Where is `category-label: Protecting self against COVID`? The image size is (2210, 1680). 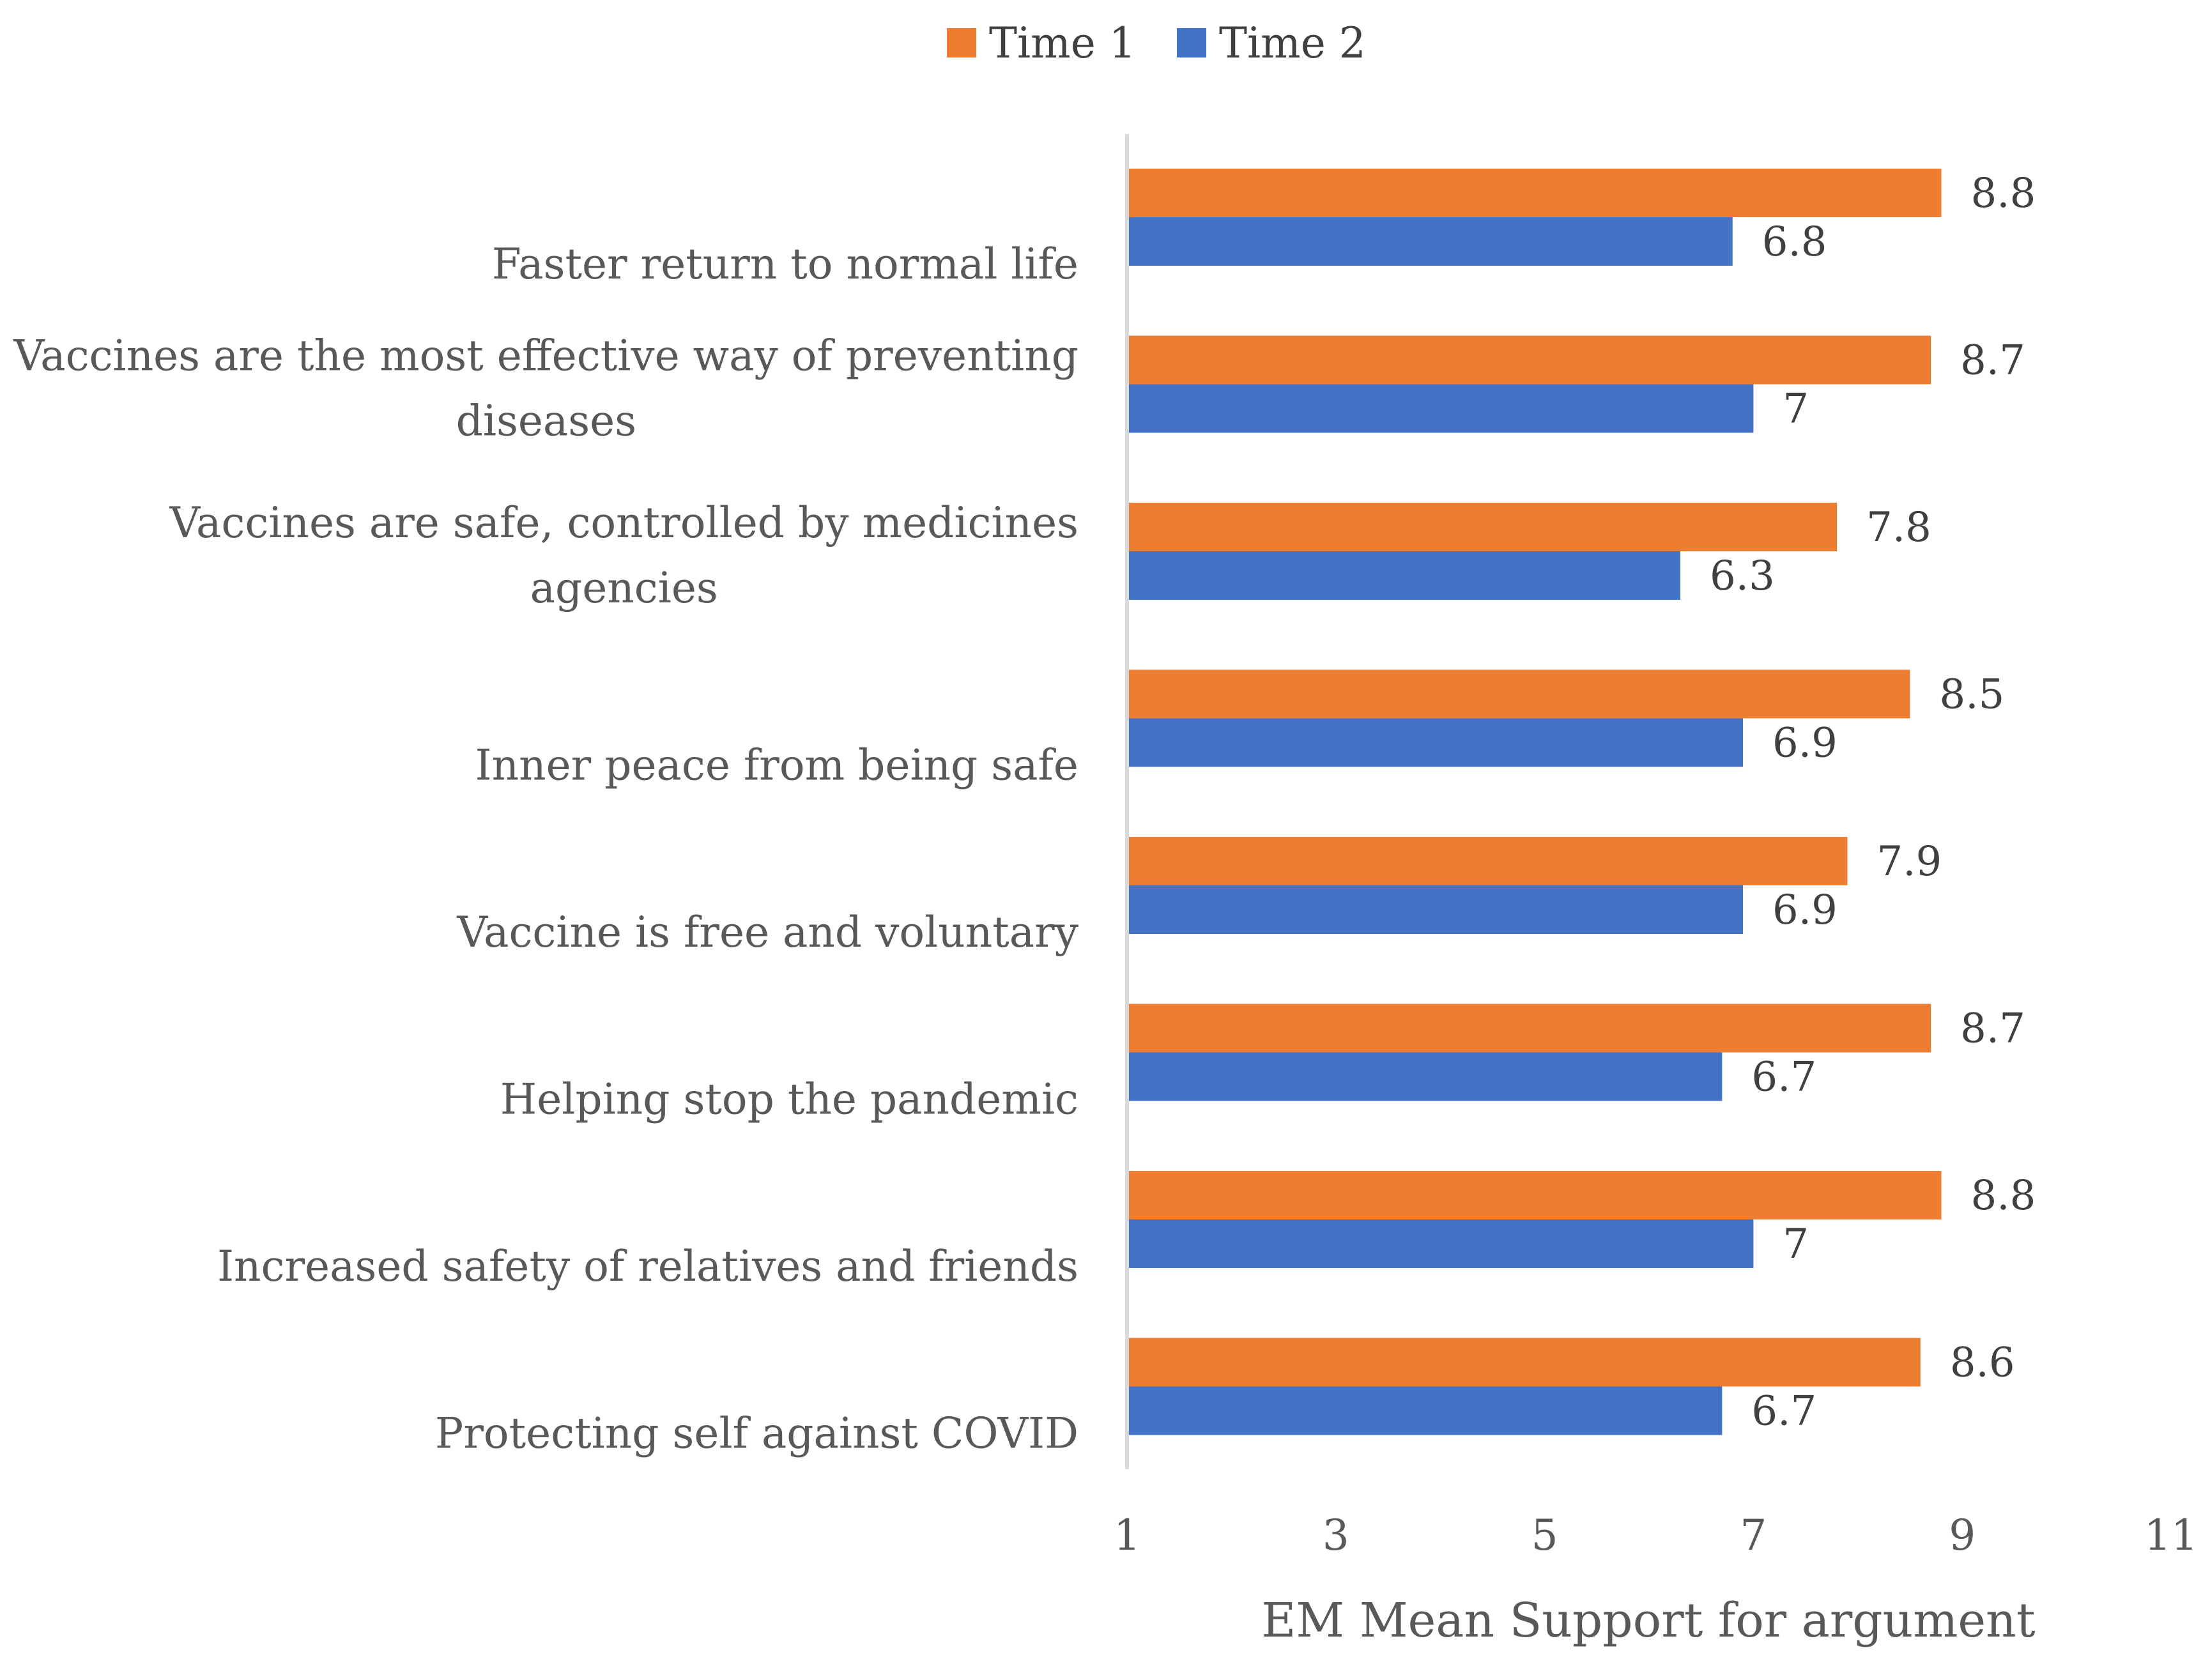
category-label: Protecting self against COVID is located at coordinates (756, 1433).